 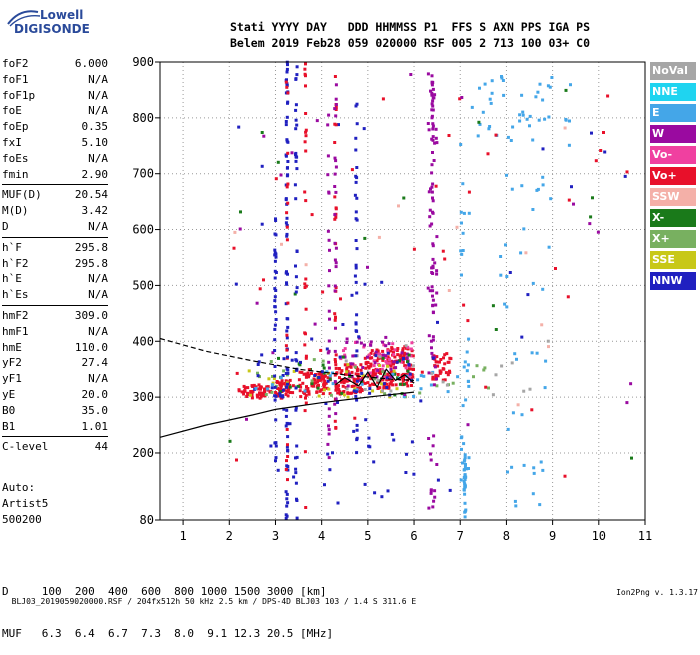 I want to click on param-row: h`Es N/A, so click(x=55, y=295).